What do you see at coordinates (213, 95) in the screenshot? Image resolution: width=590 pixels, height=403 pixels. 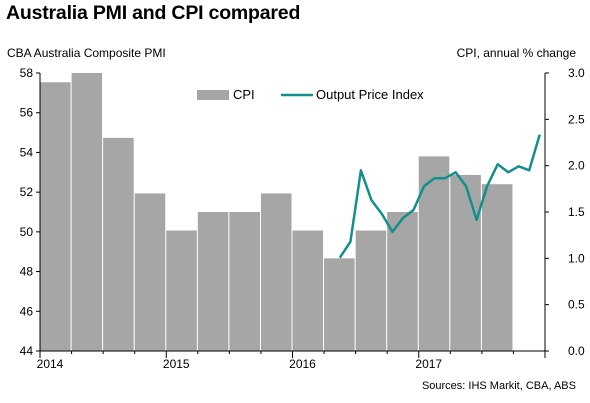 I see `legend-cpi-swatch` at bounding box center [213, 95].